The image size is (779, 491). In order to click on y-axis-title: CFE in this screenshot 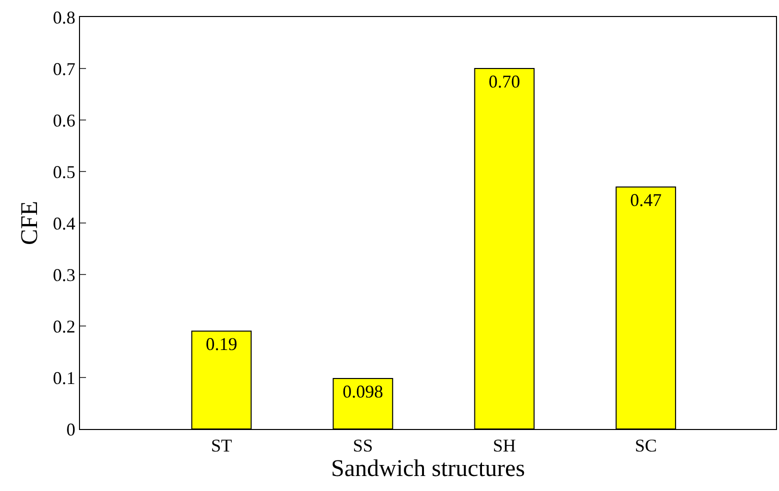, I will do `click(30, 223)`.